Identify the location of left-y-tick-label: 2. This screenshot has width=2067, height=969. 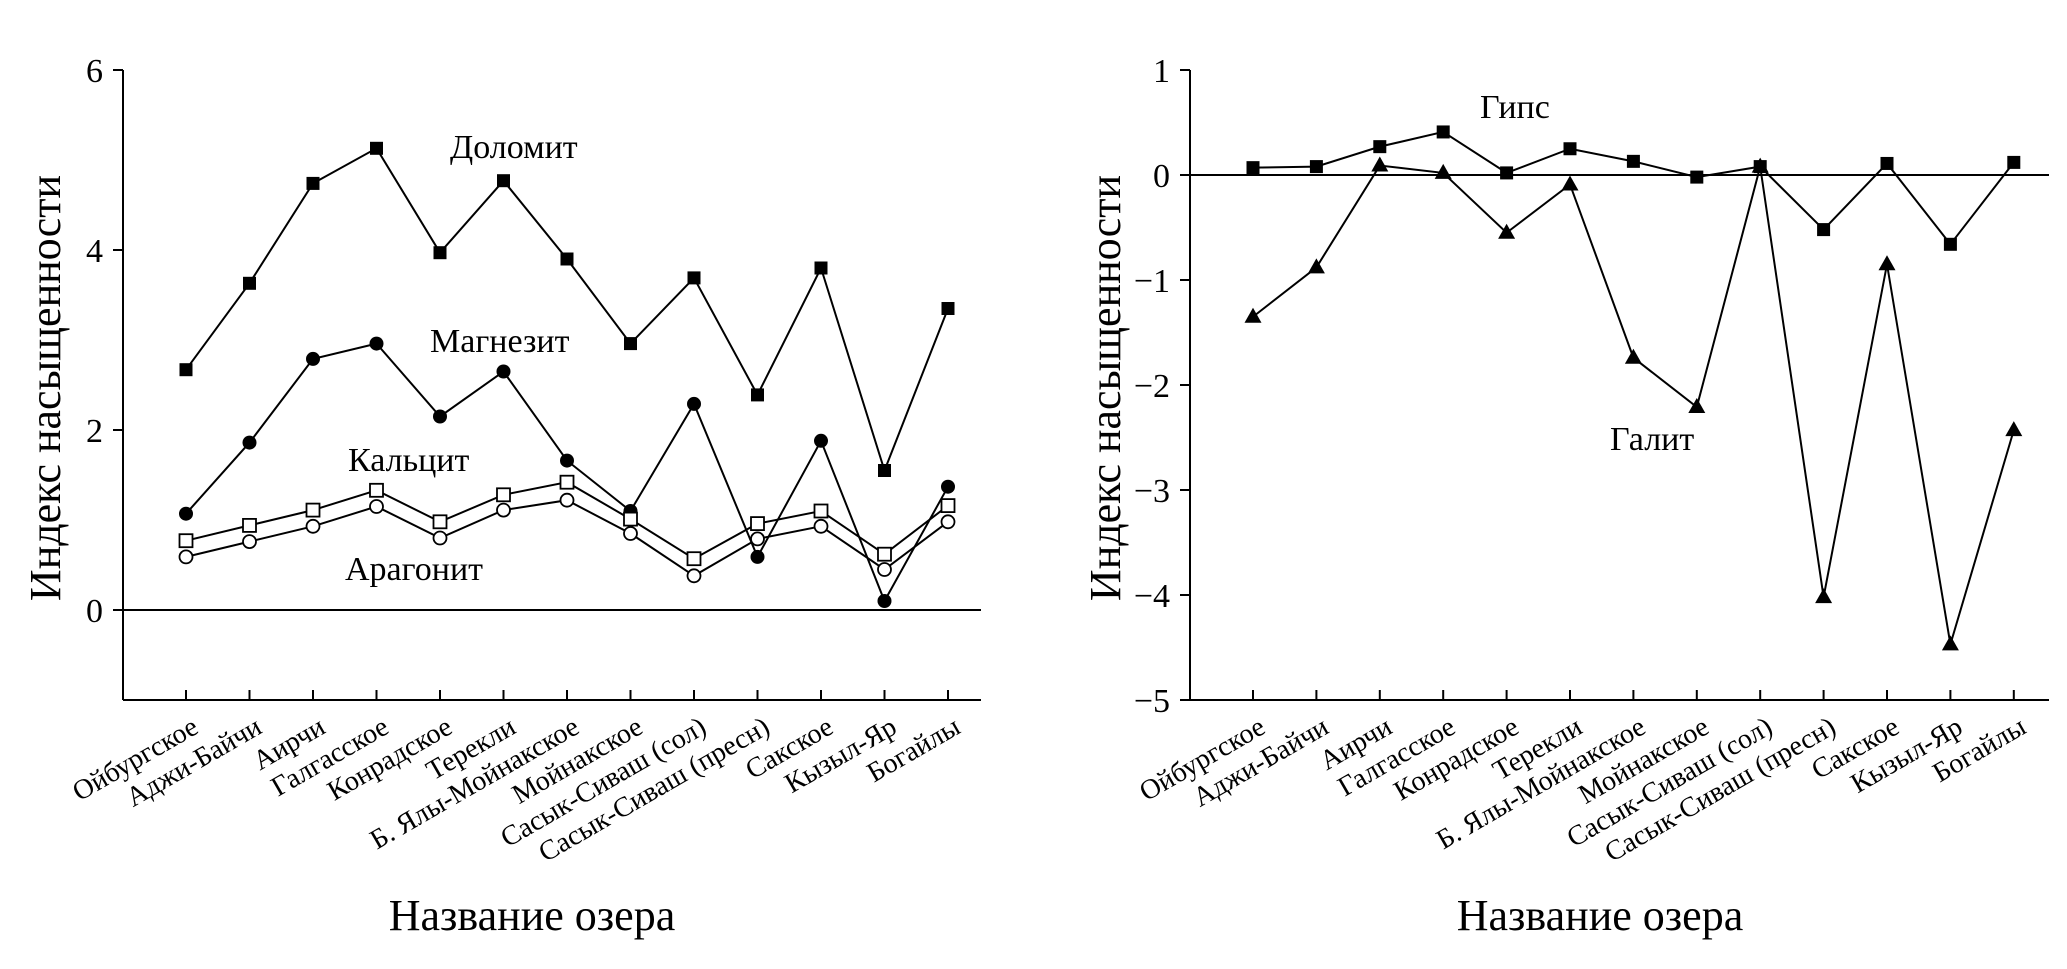
(94, 431).